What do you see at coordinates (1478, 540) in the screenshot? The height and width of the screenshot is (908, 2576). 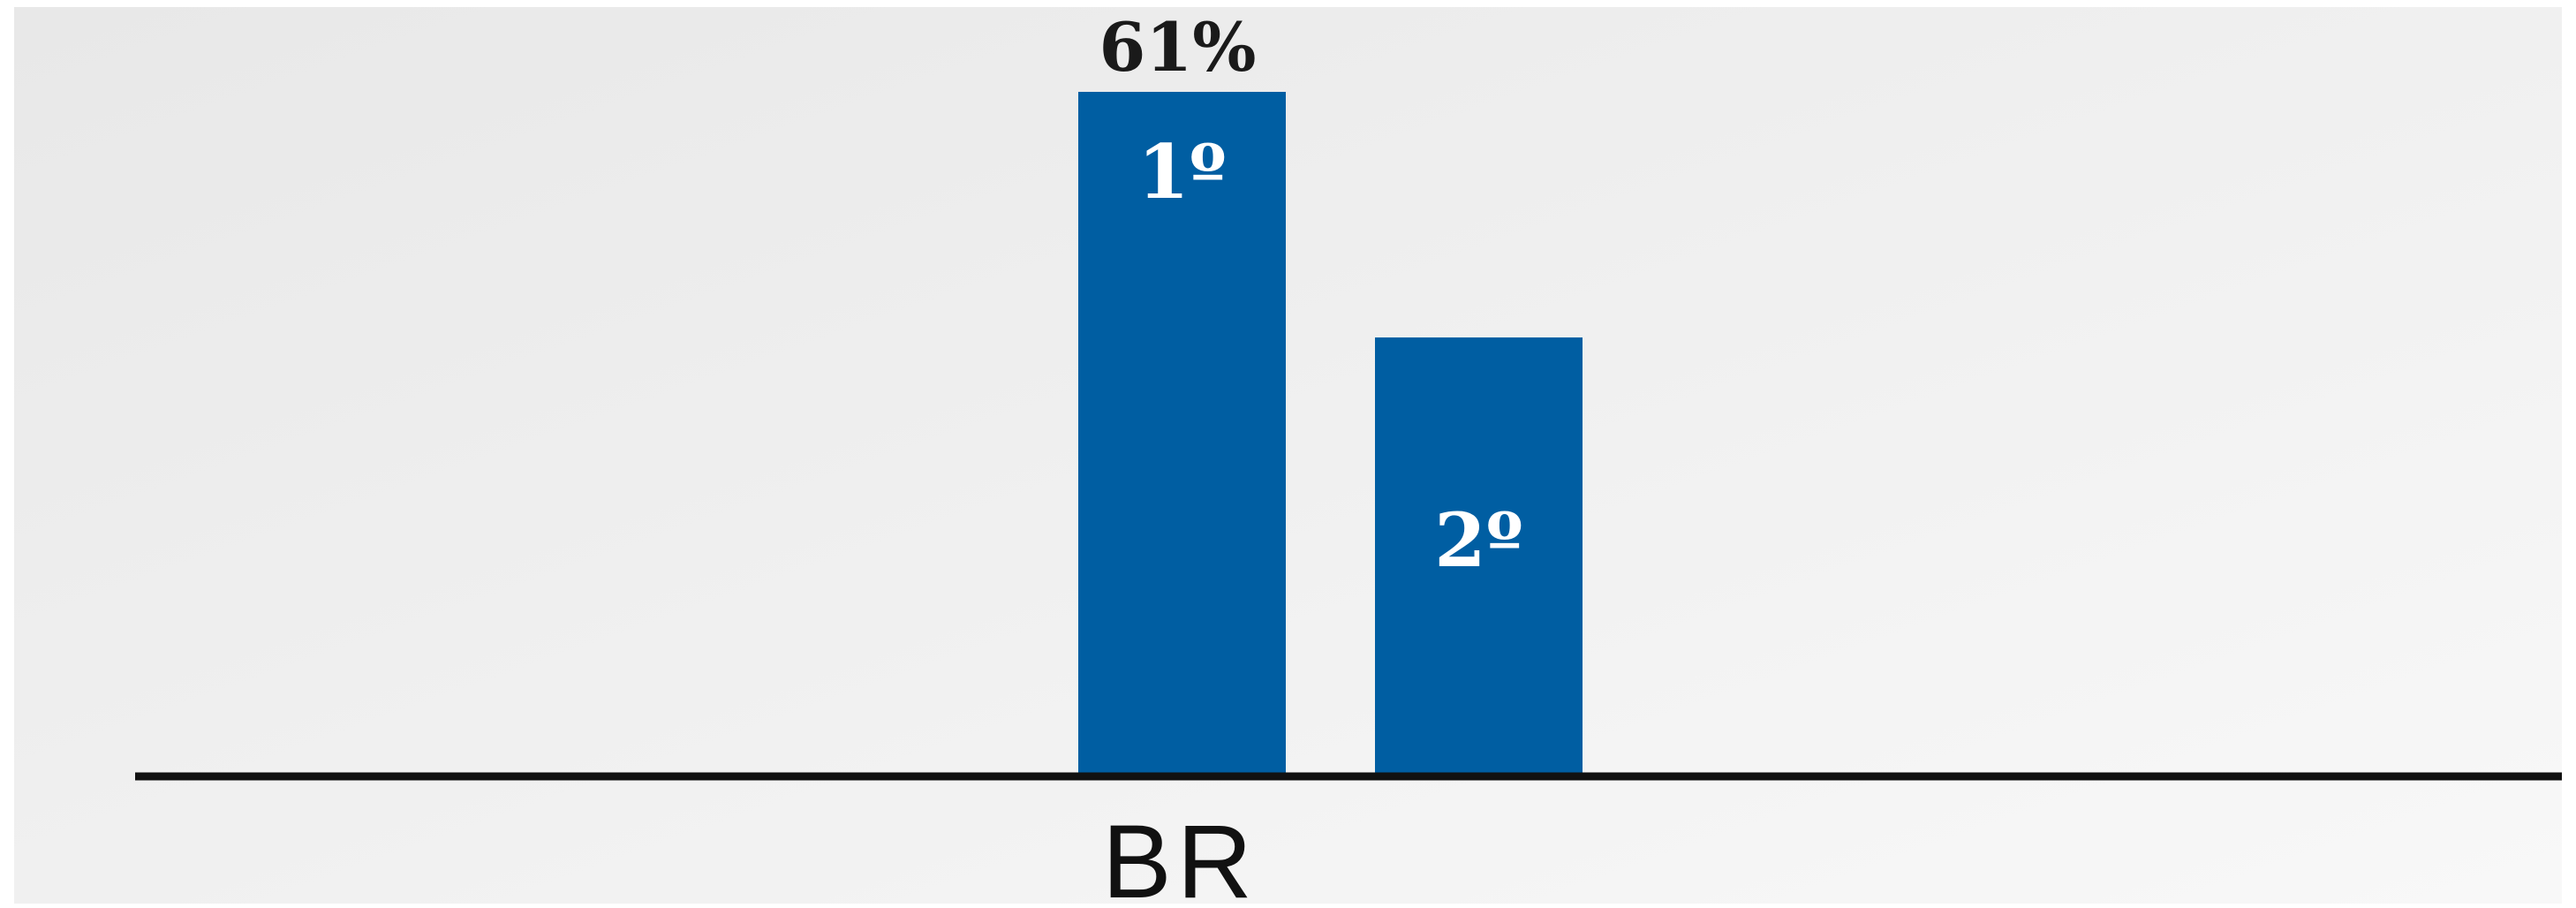 I see `bar-label-2: 2º` at bounding box center [1478, 540].